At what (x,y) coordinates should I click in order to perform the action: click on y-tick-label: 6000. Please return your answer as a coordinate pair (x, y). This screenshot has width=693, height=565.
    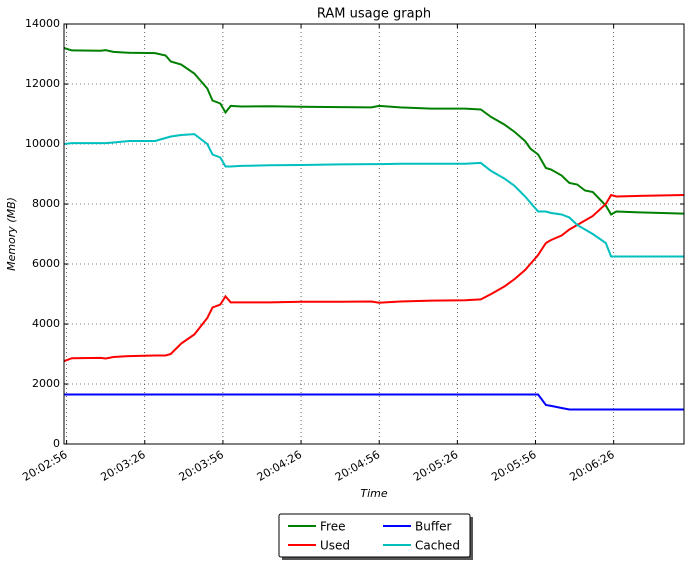
    Looking at the image, I should click on (46, 263).